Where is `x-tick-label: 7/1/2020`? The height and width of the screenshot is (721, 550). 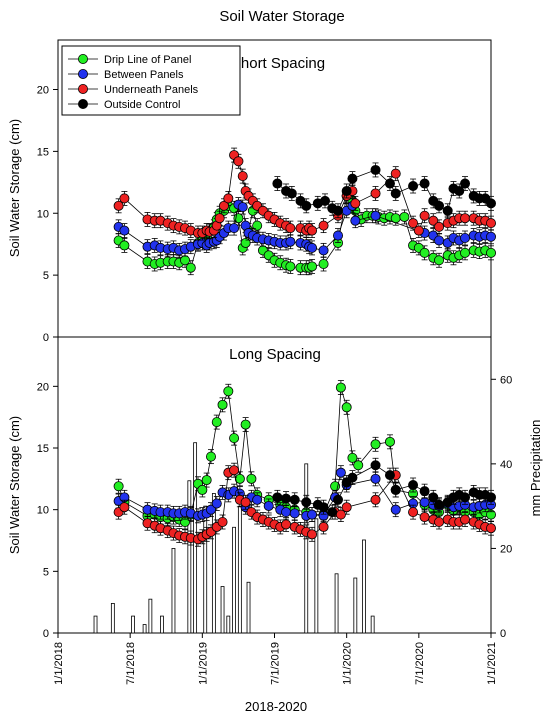 x-tick-label: 7/1/2020 is located at coordinates (420, 663).